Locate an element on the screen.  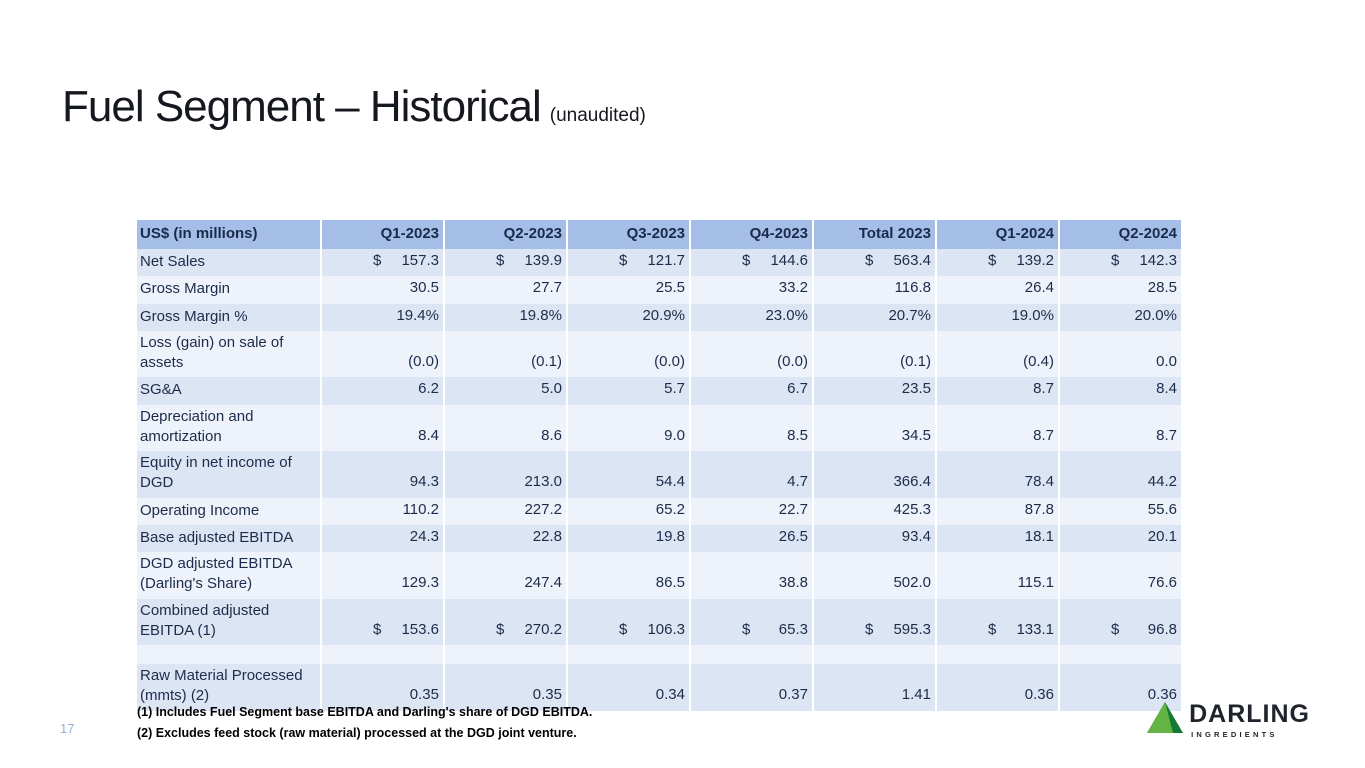
cell-value: 20.0% is located at coordinates (1119, 317).